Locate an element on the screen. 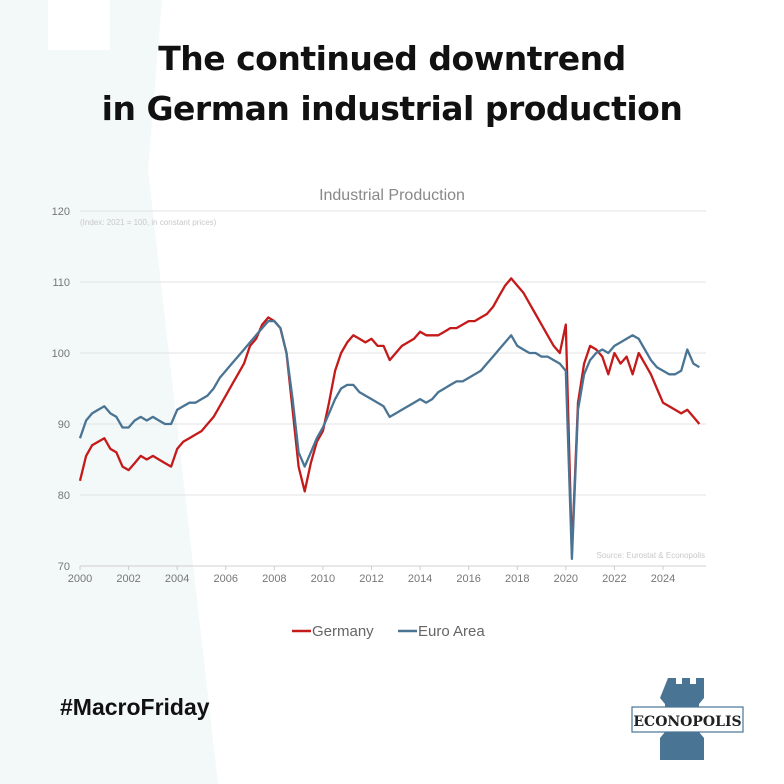 The image size is (784, 784). x-tick-label: 2020 is located at coordinates (566, 579).